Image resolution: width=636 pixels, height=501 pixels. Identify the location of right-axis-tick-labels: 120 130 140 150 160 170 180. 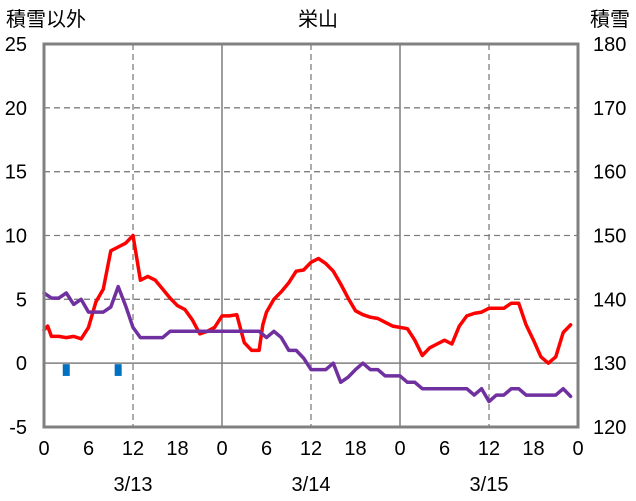
(609, 236).